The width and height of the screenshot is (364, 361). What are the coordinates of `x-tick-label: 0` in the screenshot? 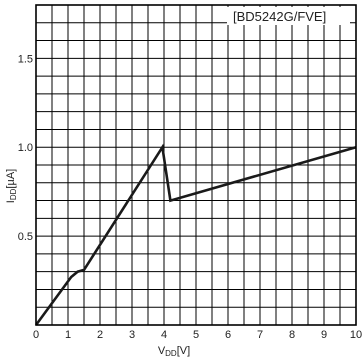 It's located at (36, 335).